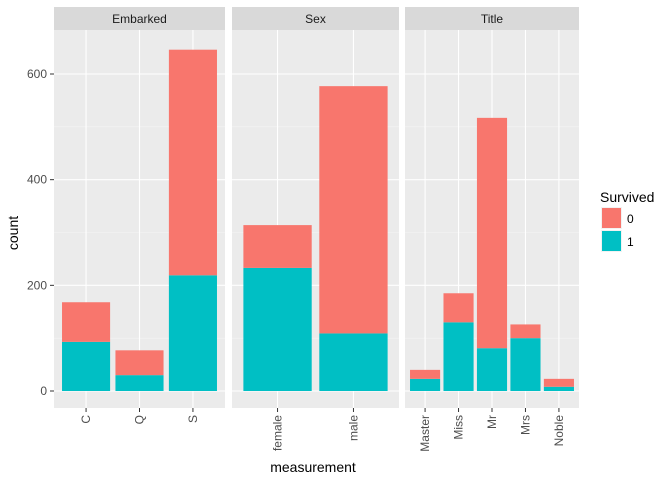 Image resolution: width=672 pixels, height=480 pixels. Describe the element at coordinates (559, 431) in the screenshot. I see `x-tick-label: Noble` at that location.